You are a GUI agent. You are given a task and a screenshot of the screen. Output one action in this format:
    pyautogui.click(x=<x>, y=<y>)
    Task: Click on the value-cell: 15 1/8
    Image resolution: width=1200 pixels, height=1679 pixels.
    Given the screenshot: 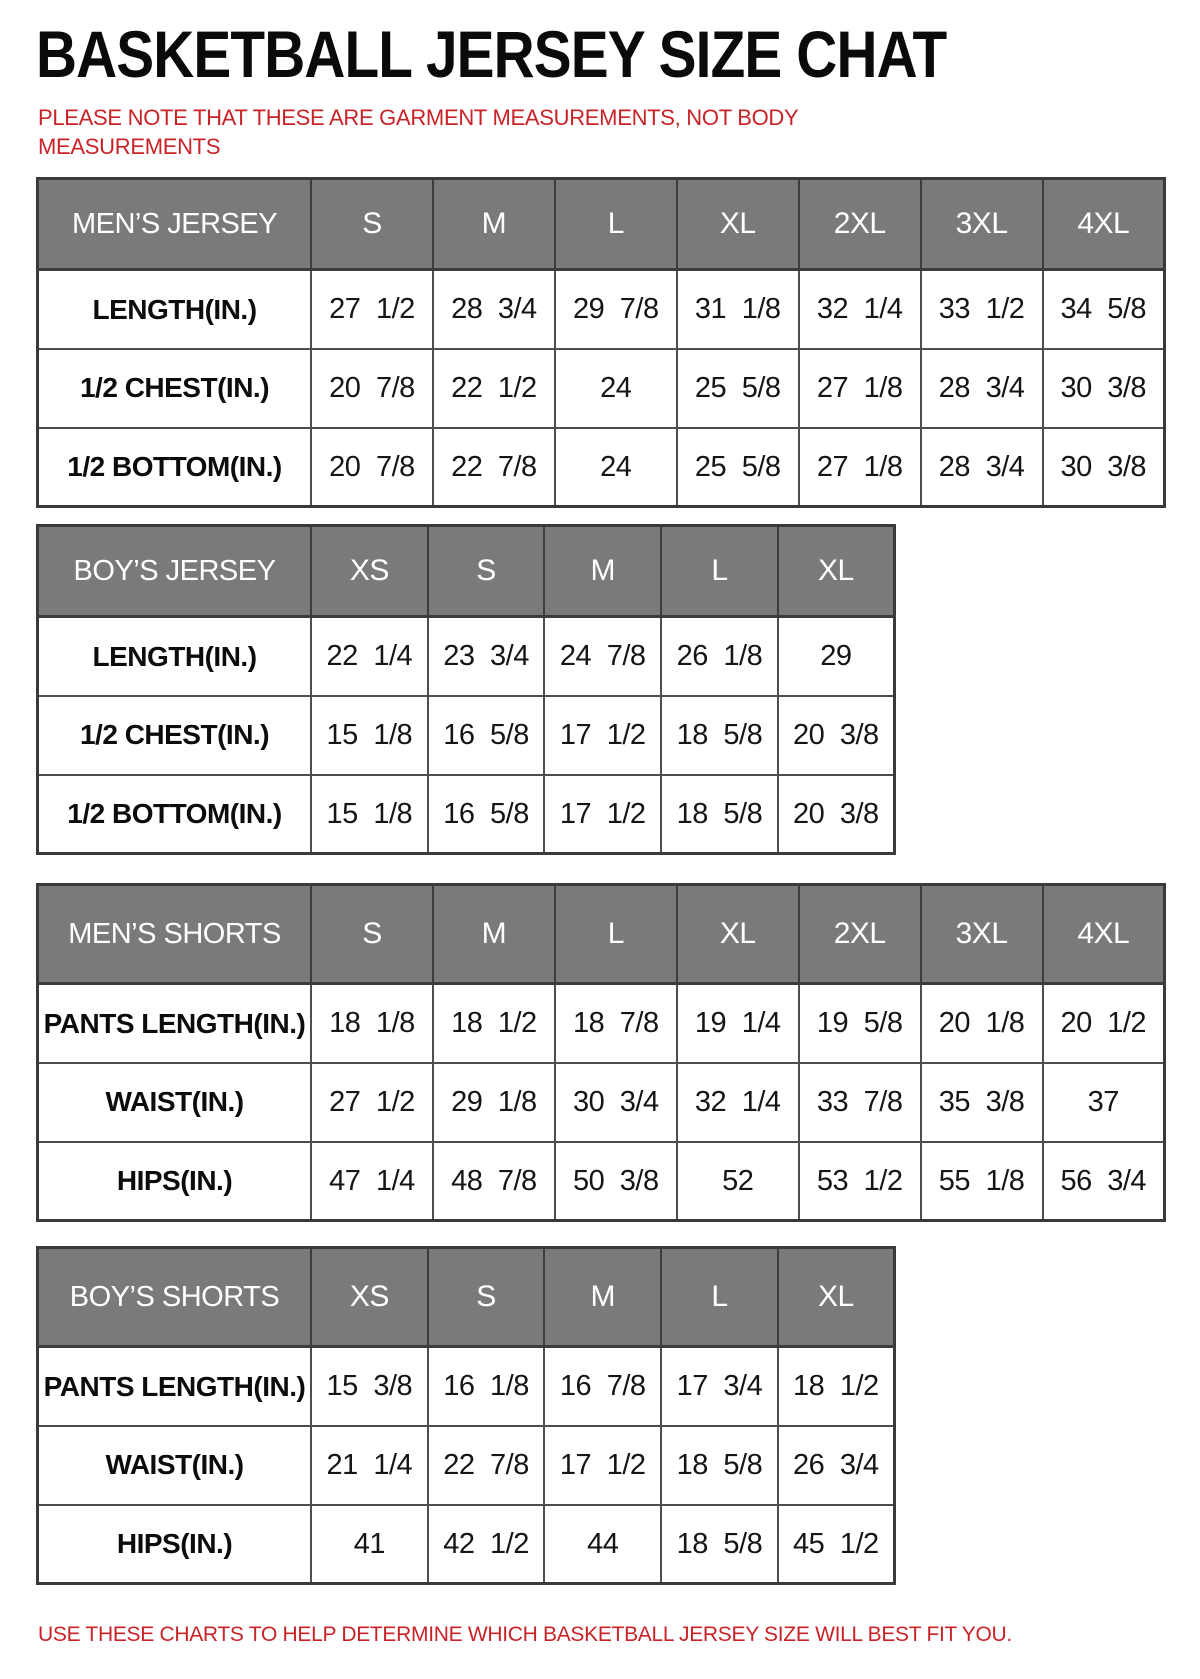 What is the action you would take?
    pyautogui.click(x=369, y=814)
    